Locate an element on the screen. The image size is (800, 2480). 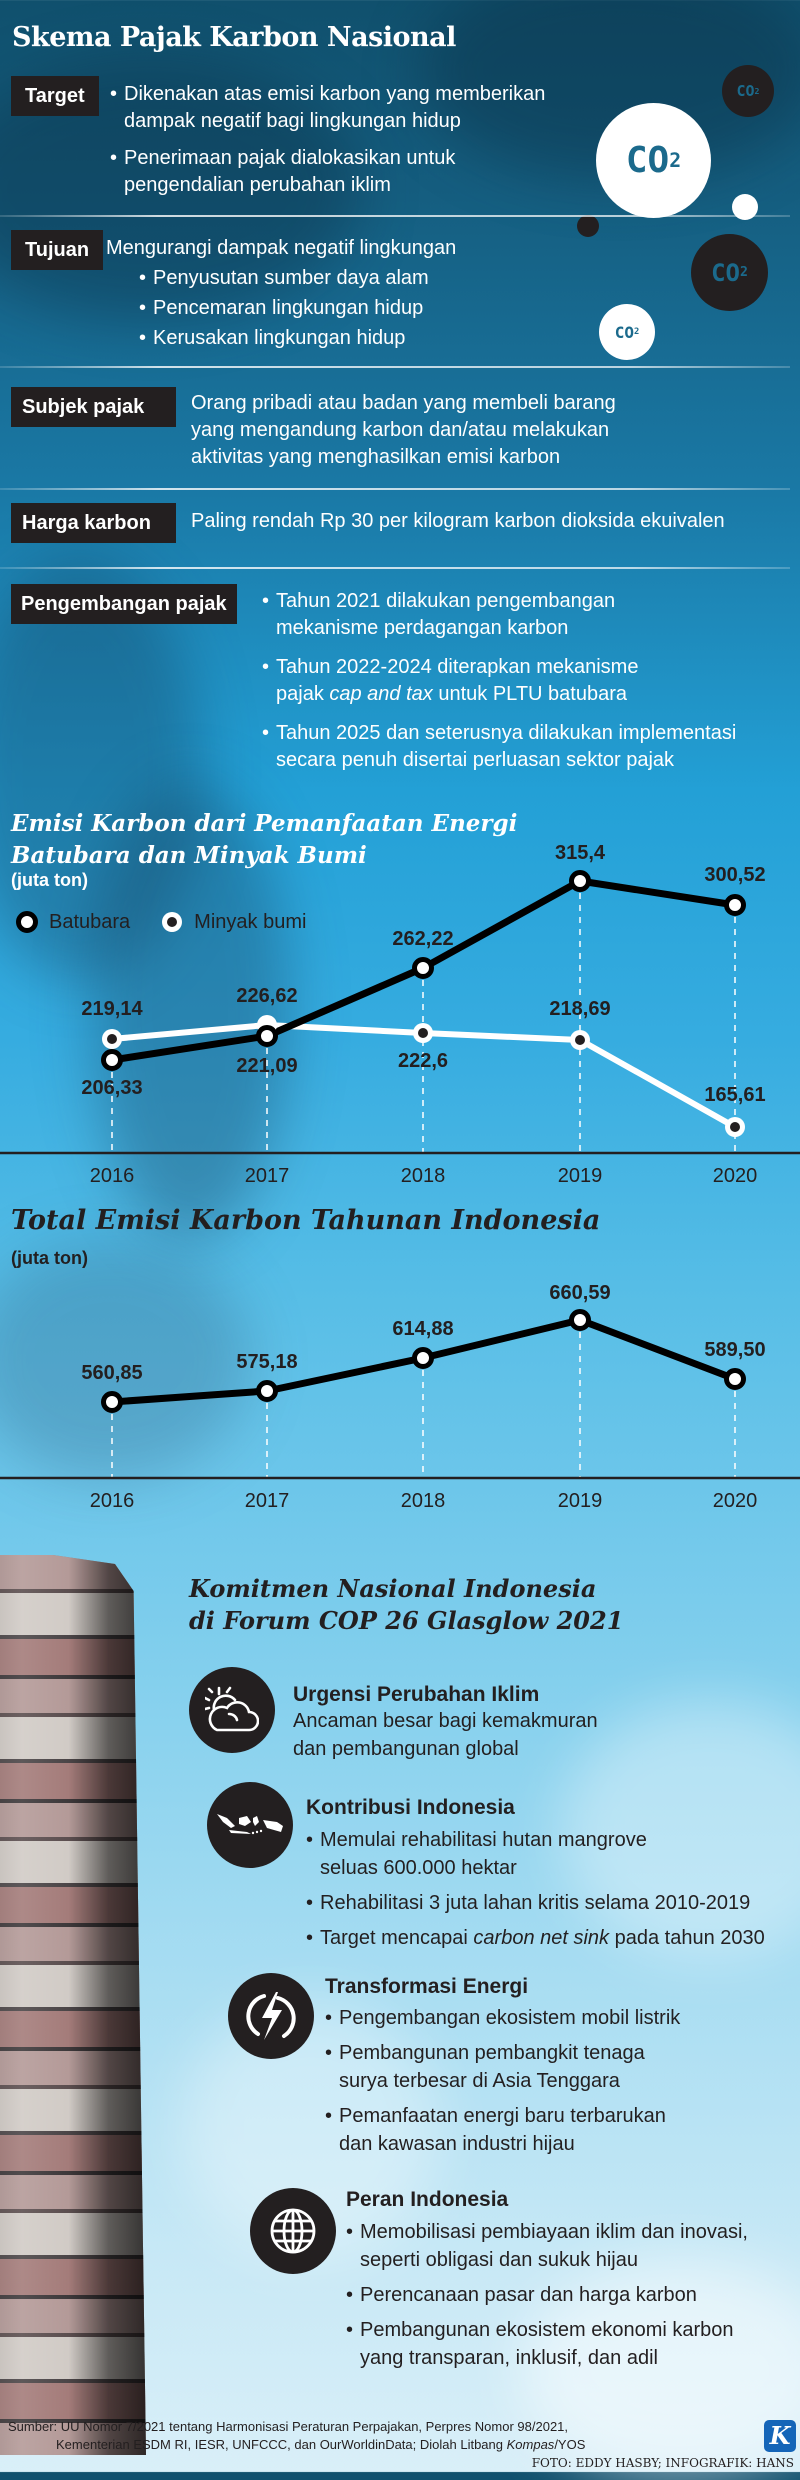
item-heading: Urgensi Perubahan Iklim is located at coordinates (416, 1694).